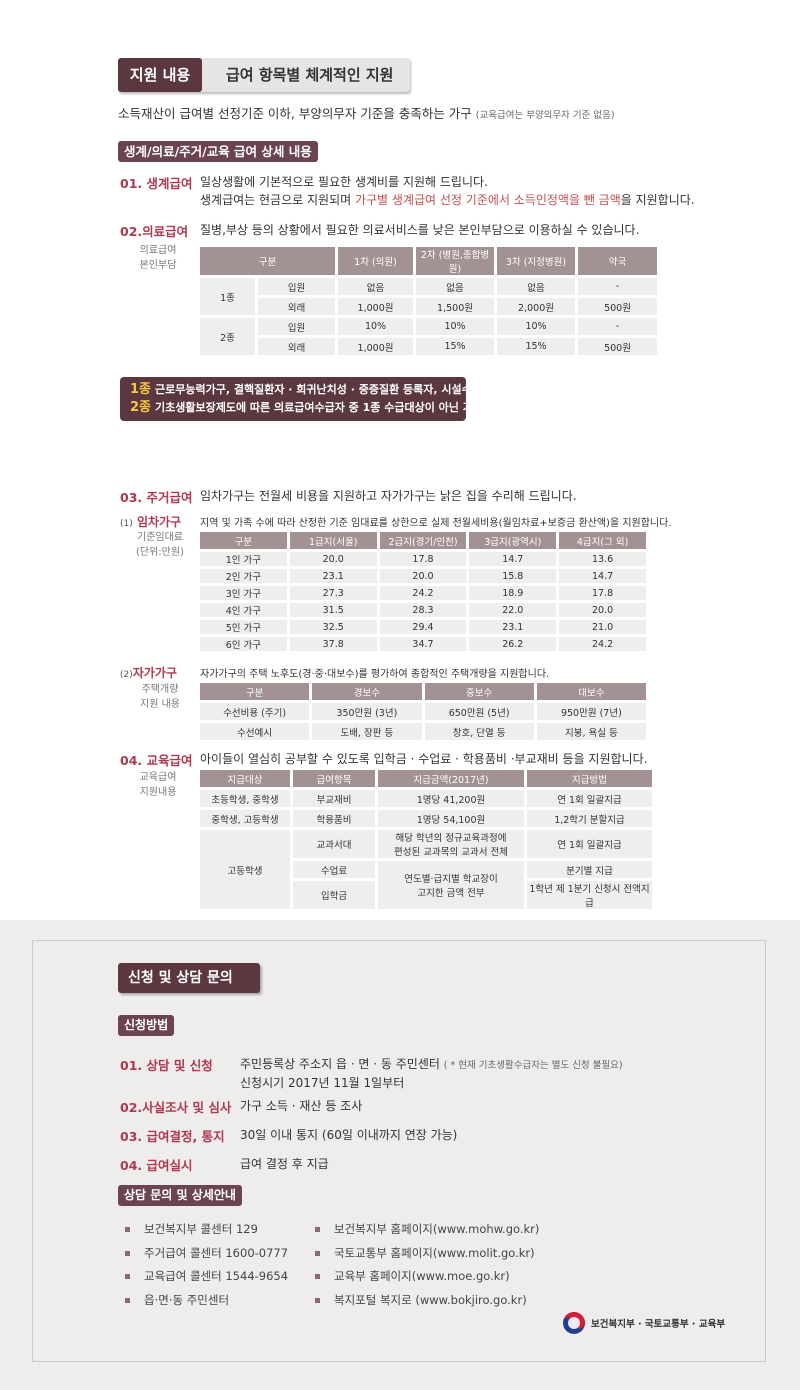 The width and height of the screenshot is (800, 1390). Describe the element at coordinates (589, 778) in the screenshot. I see `th: 지급방법` at that location.